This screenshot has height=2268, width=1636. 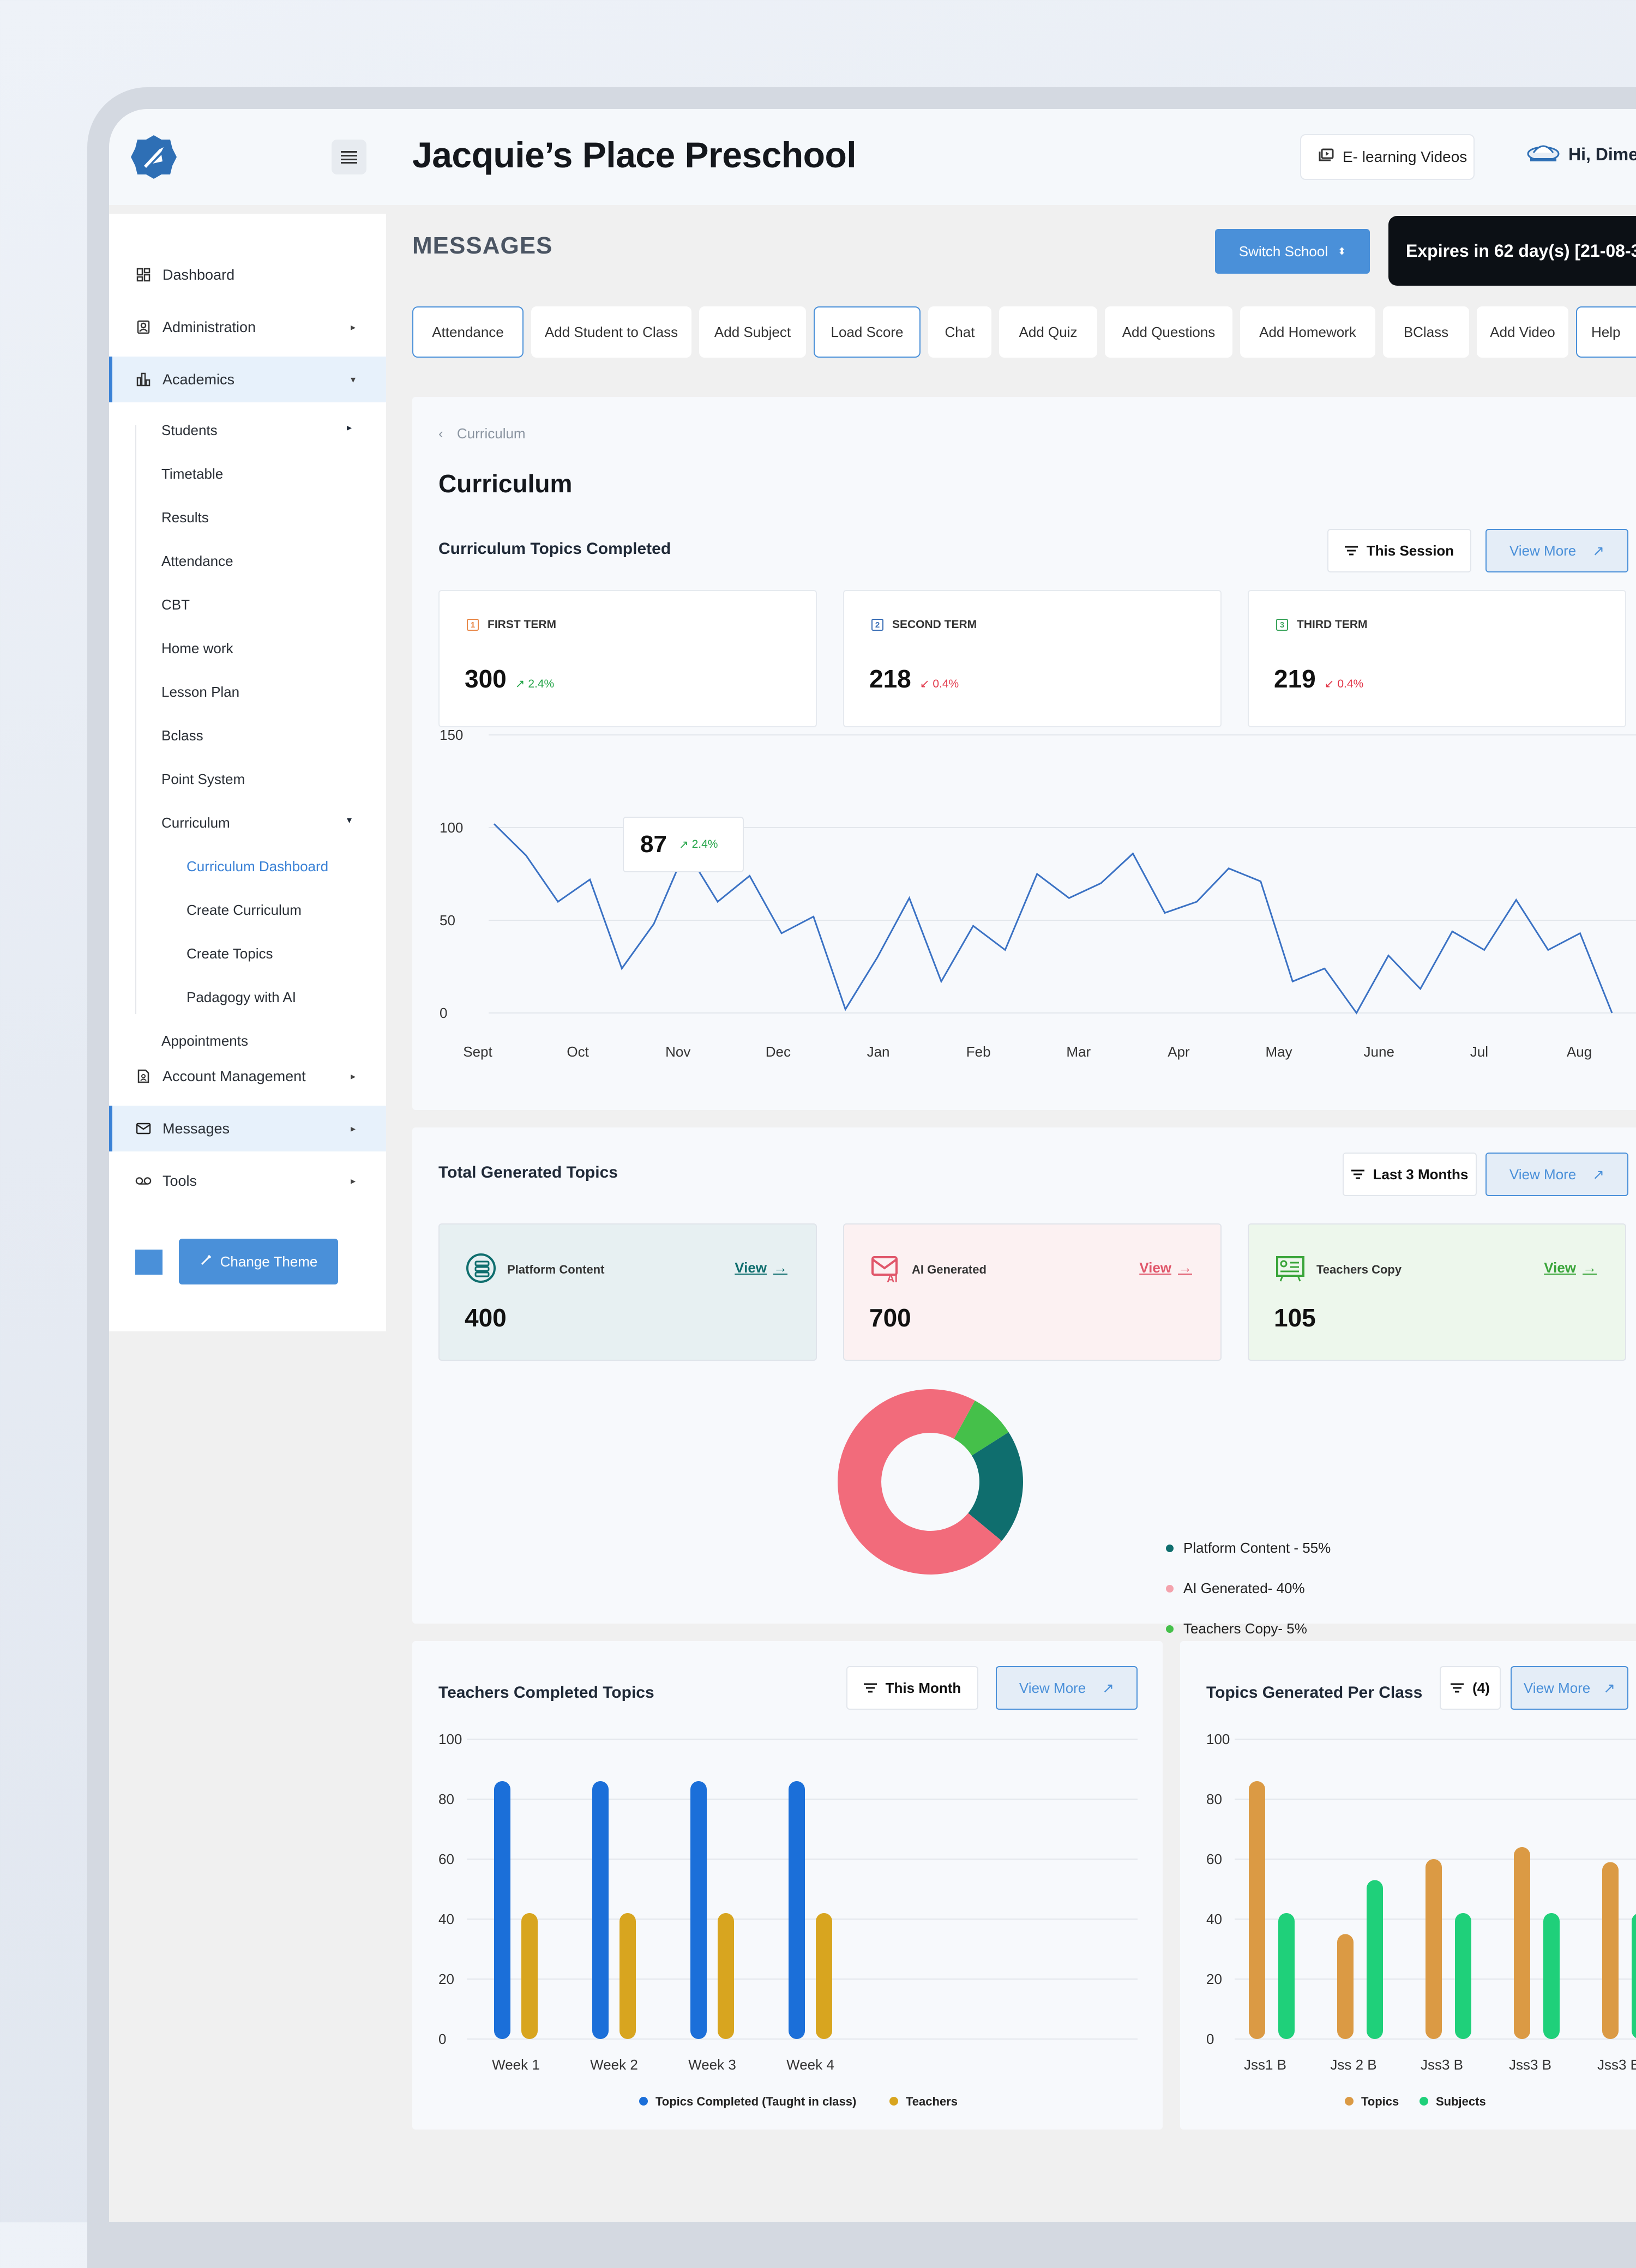 I want to click on tab-add-questions: Add Questions, so click(x=1168, y=332).